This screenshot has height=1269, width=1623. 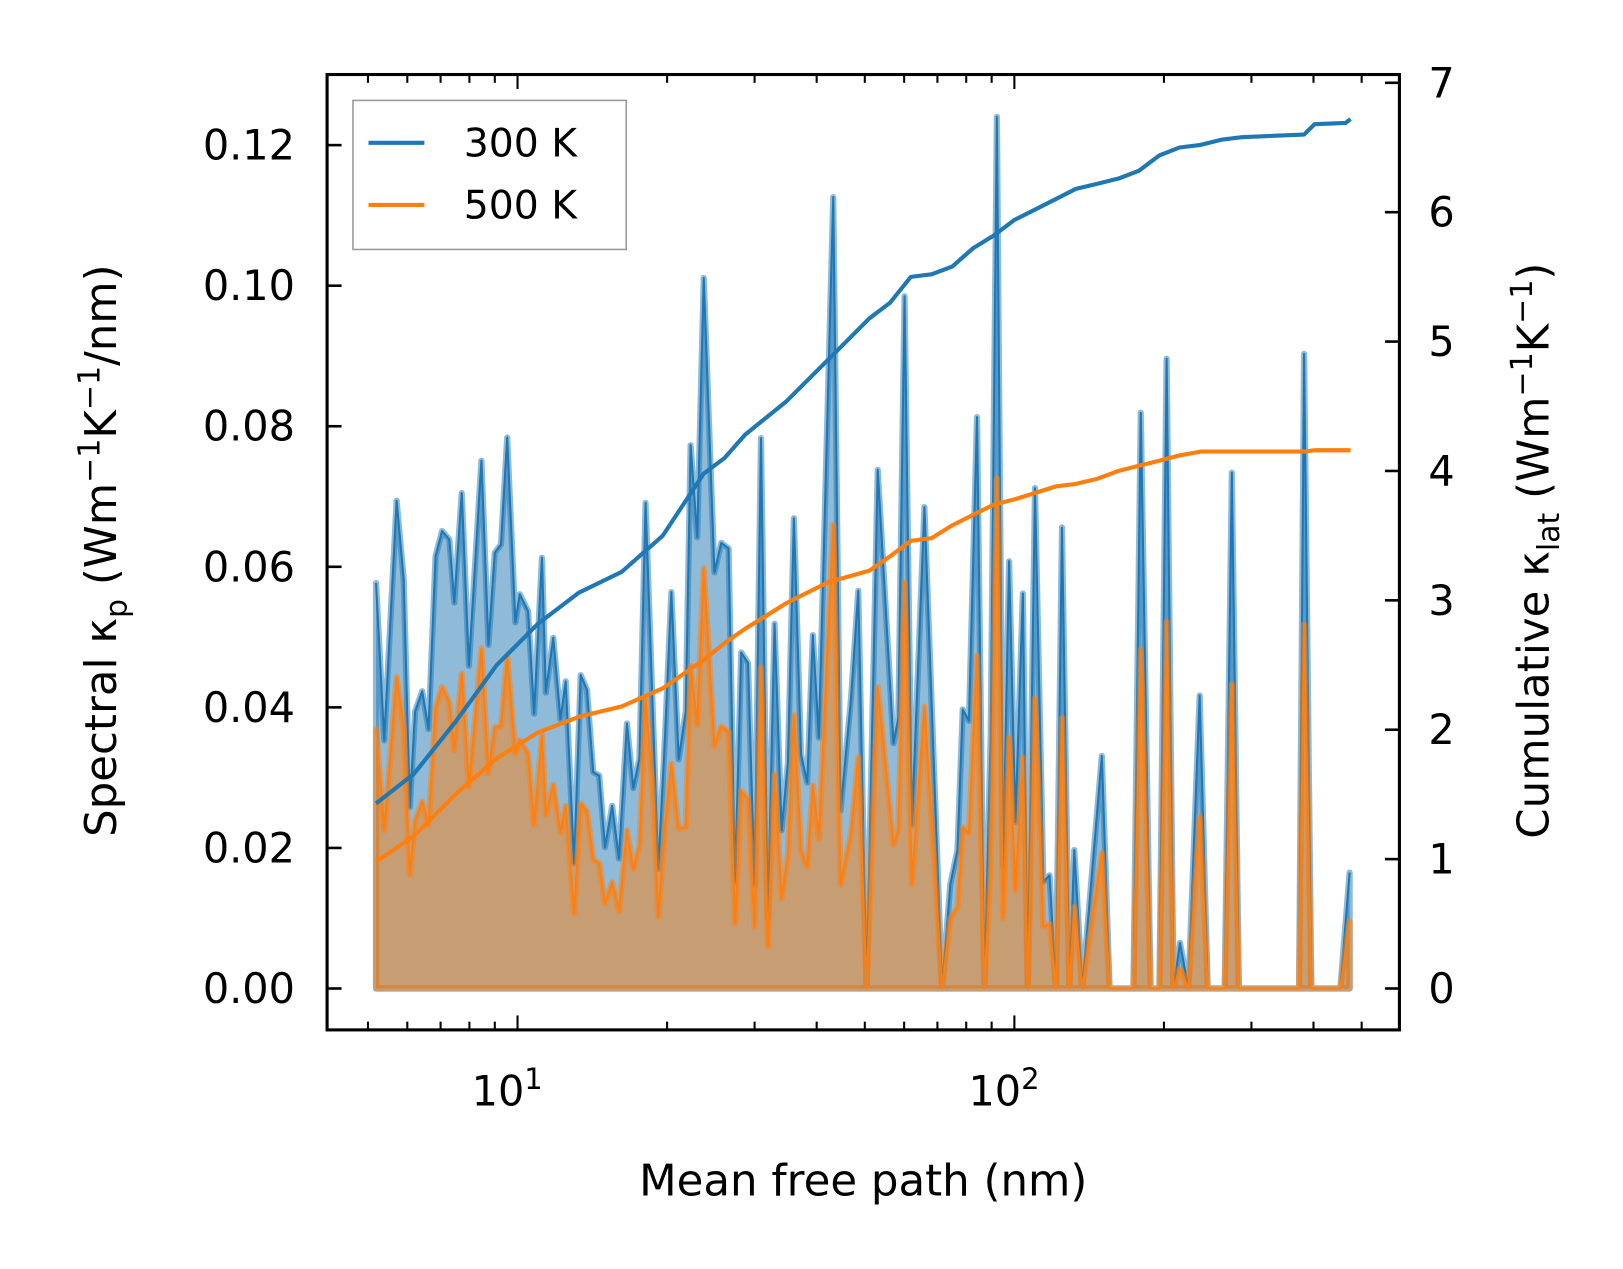 What do you see at coordinates (863, 1182) in the screenshot?
I see `x-axis-label: Mean free path (nm)` at bounding box center [863, 1182].